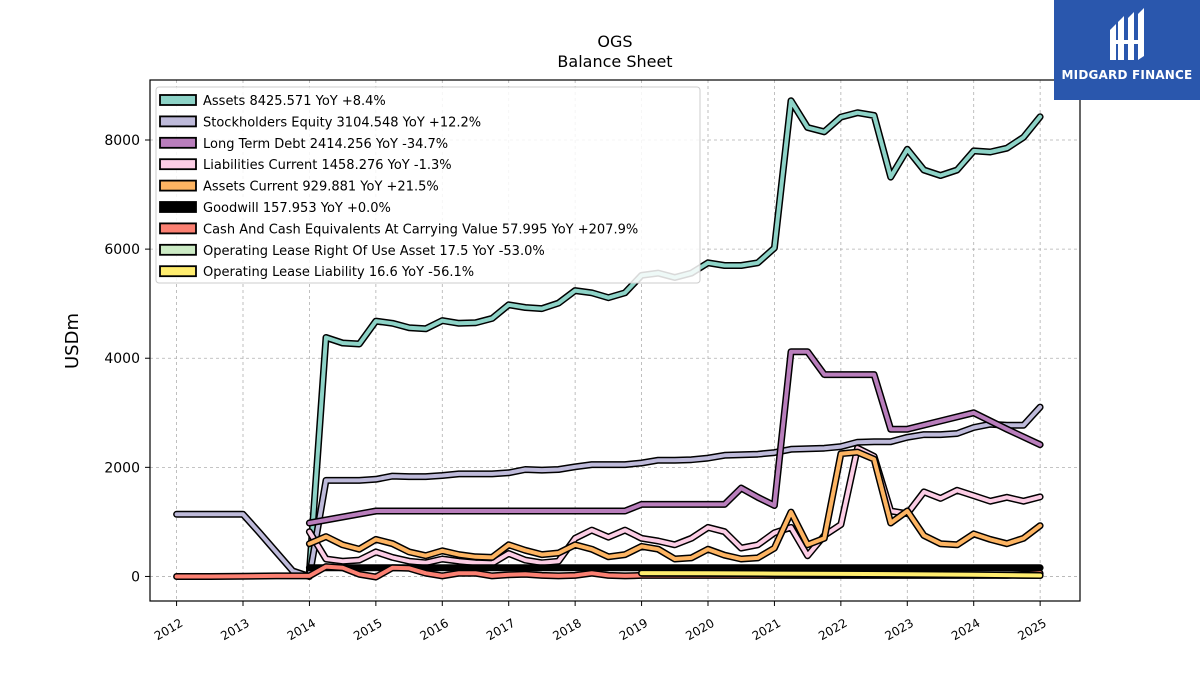 This screenshot has width=1200, height=675. I want to click on midgard-logo-mark-icon, so click(1127, 34).